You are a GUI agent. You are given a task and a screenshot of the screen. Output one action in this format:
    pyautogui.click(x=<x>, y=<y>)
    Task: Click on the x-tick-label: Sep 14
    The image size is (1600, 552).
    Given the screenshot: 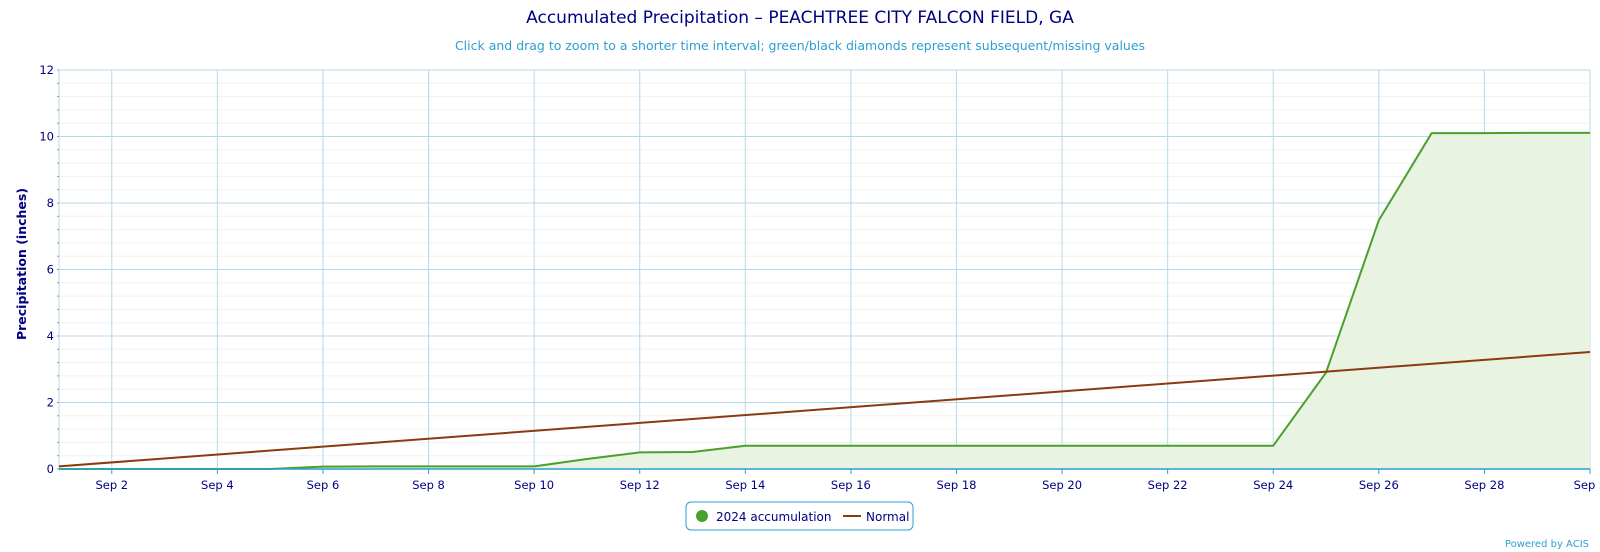 What is the action you would take?
    pyautogui.click(x=745, y=485)
    